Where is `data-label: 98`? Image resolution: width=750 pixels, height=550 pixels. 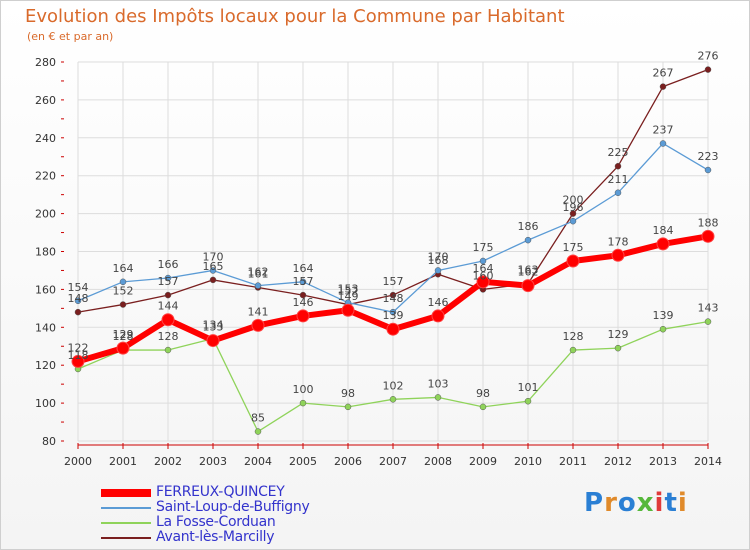
data-label: 98 is located at coordinates (348, 393).